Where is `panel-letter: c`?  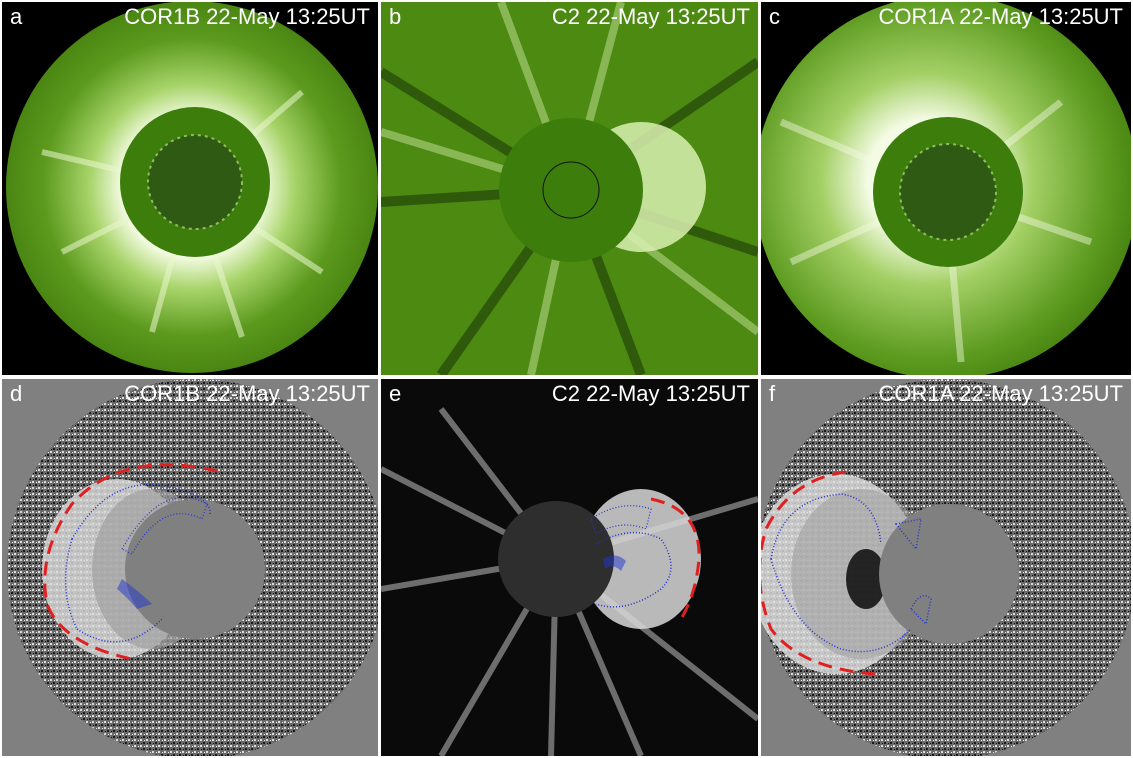
panel-letter: c is located at coordinates (774, 16).